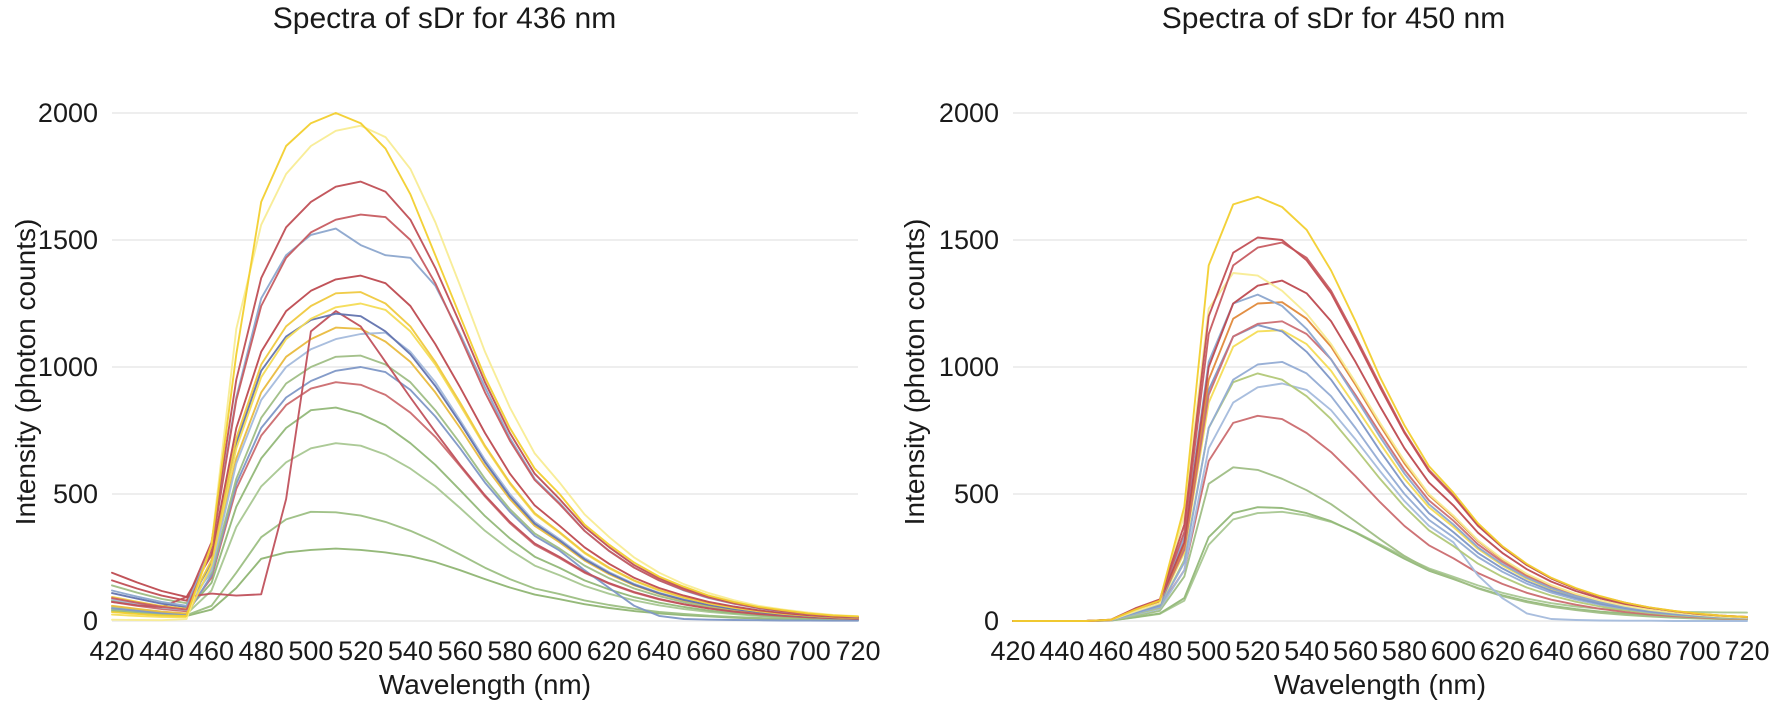  I want to click on chart-title: Spectra of sDr for 450 nm, so click(1333, 18).